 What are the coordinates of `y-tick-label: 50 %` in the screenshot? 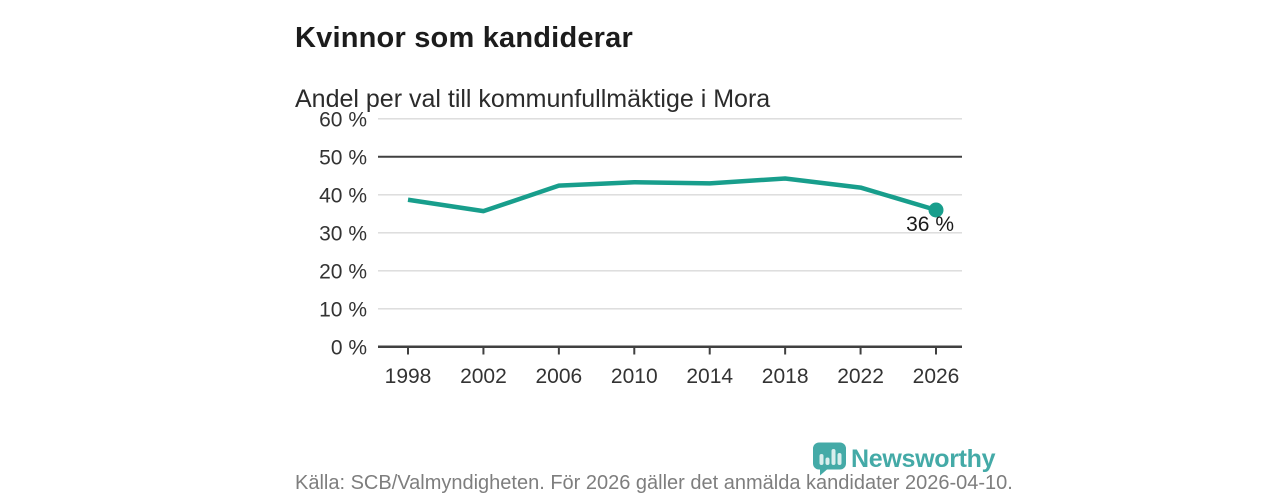 It's located at (343, 157).